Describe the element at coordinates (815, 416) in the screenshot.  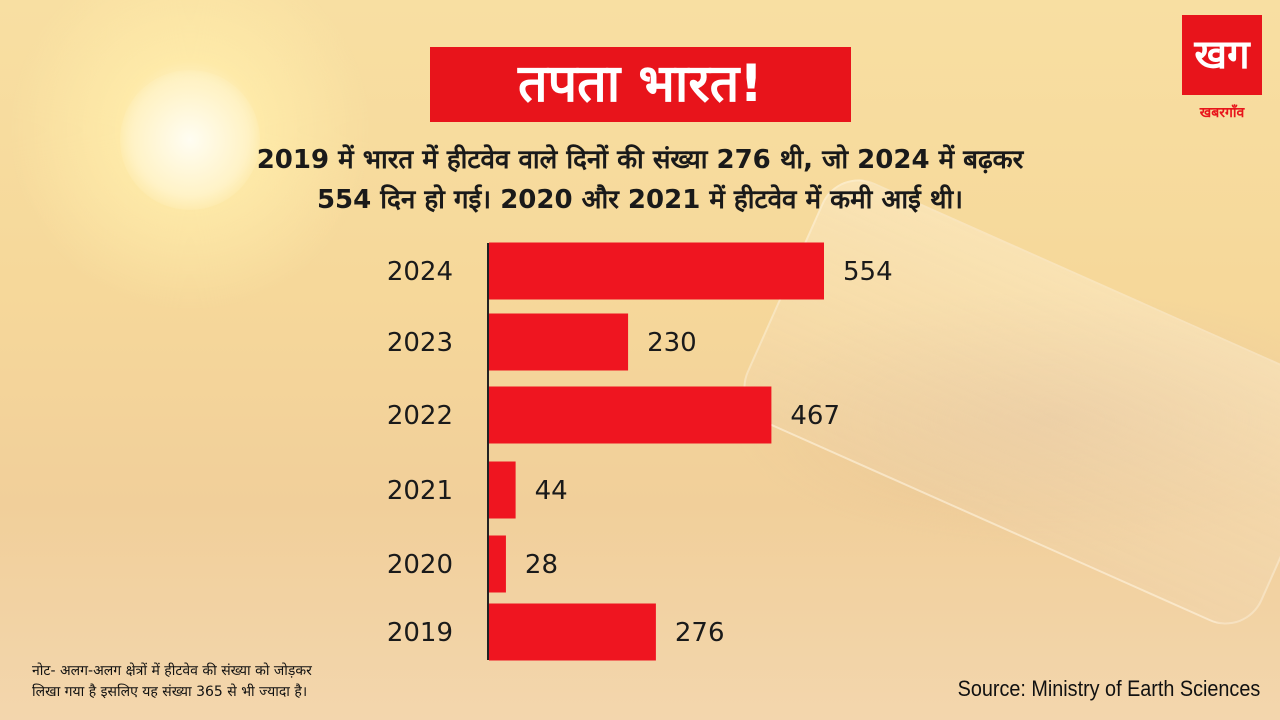
I see `value-label-2022: 467` at that location.